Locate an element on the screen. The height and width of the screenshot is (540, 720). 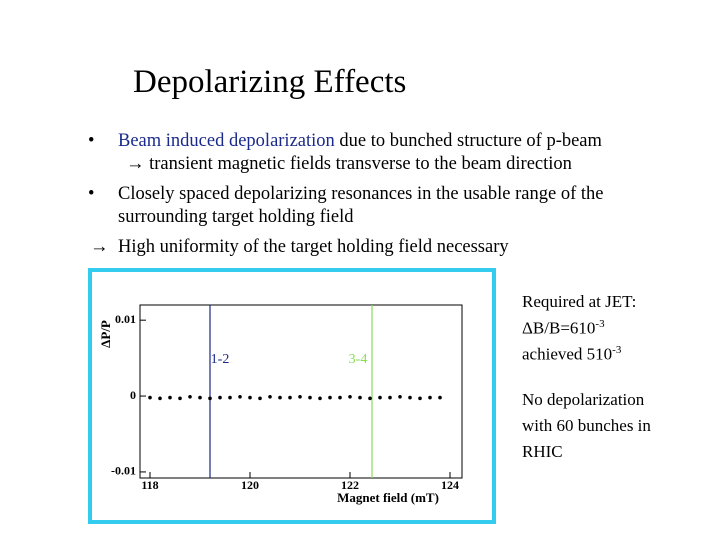
note: achieved 510-3 is located at coordinates (571, 354).